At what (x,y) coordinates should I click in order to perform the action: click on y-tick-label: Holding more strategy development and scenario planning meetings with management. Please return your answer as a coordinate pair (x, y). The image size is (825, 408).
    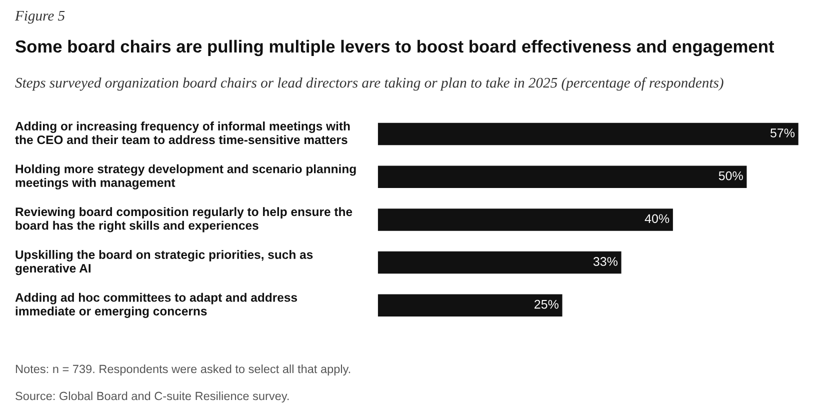
    Looking at the image, I should click on (186, 177).